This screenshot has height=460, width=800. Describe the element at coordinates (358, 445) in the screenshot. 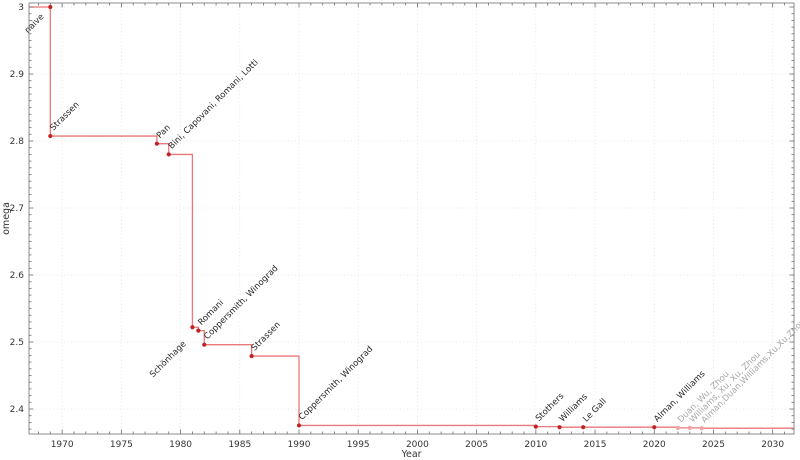

I see `x-tick-label: 1995` at that location.